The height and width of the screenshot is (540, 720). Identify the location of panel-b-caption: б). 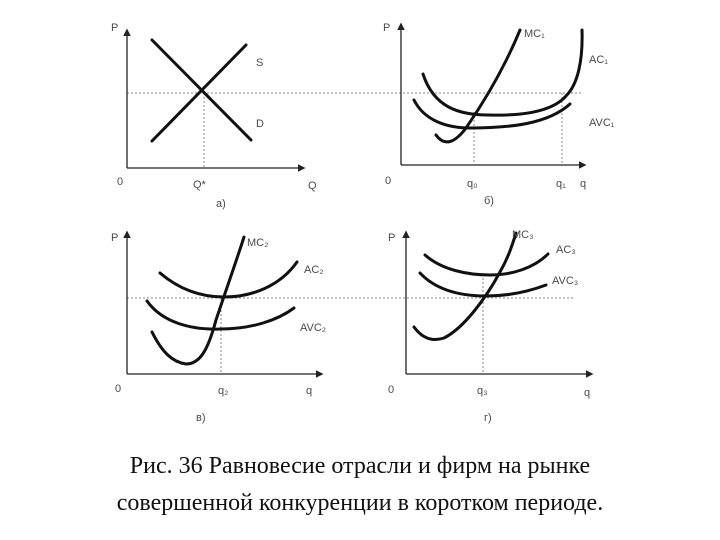
(489, 201).